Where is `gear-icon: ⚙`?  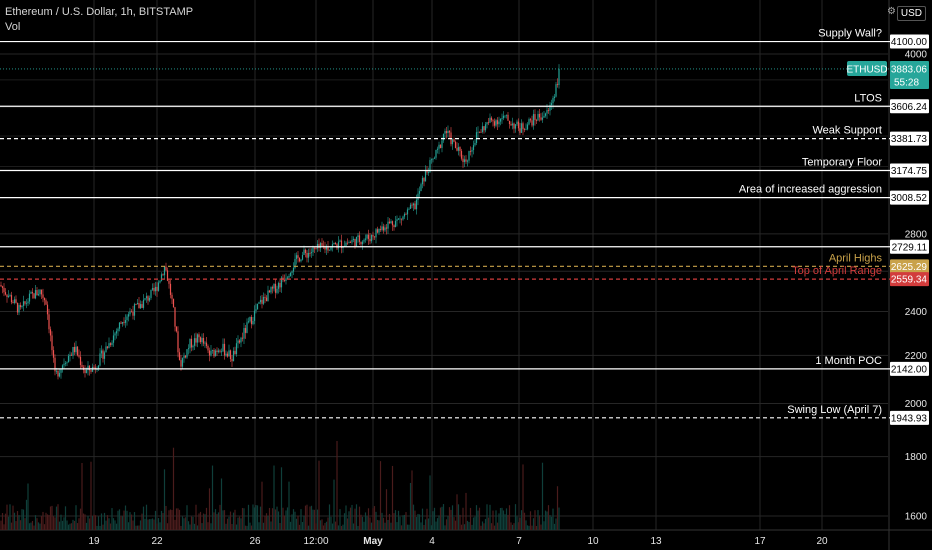
gear-icon: ⚙ is located at coordinates (891, 11).